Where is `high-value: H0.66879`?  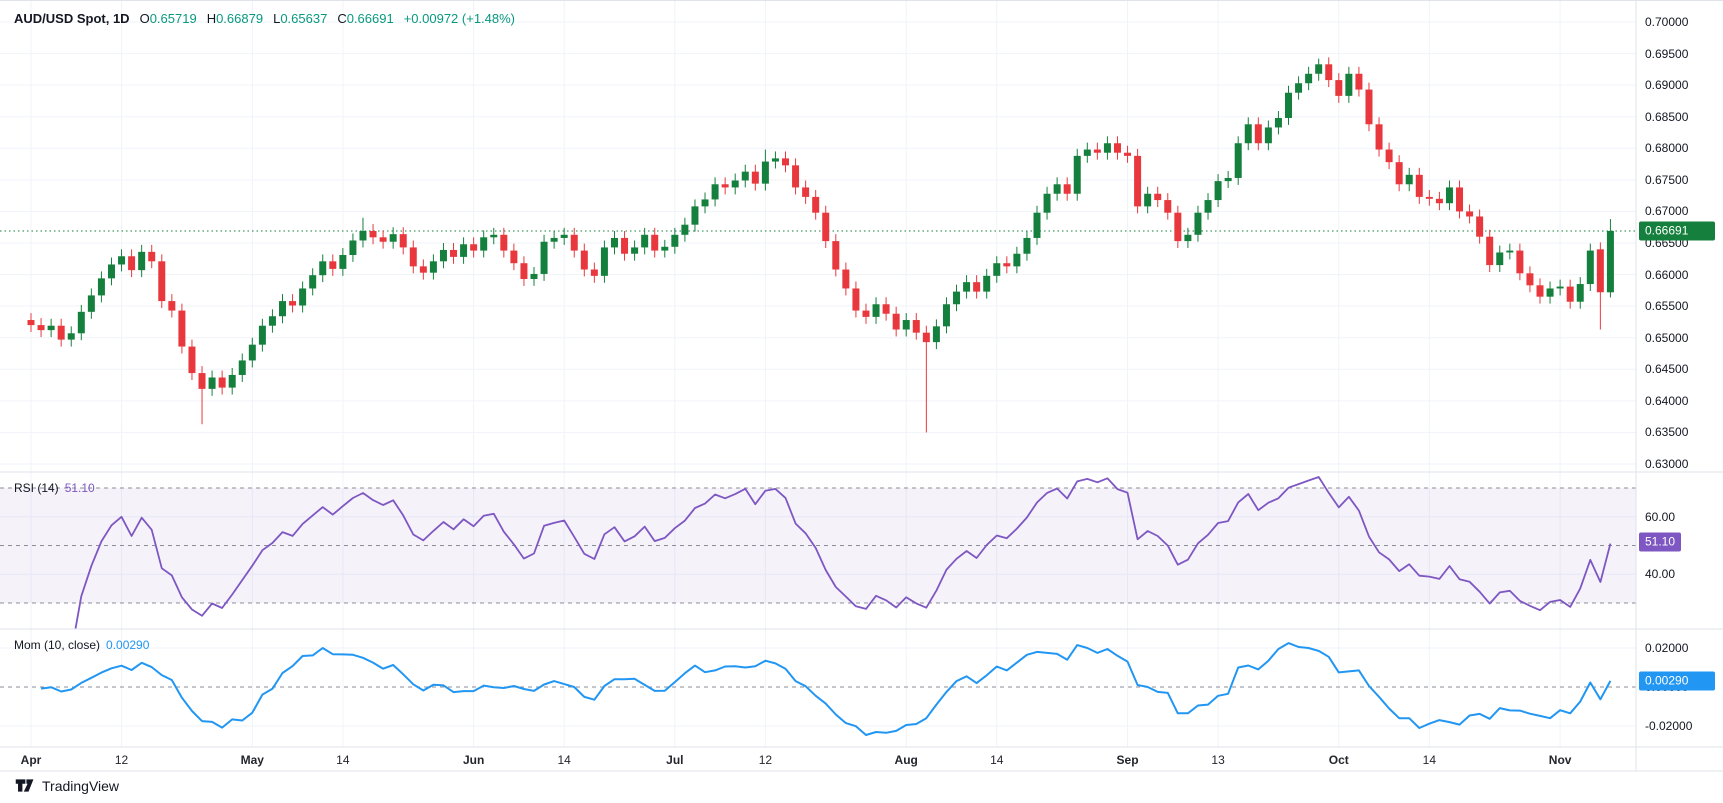
high-value: H0.66879 is located at coordinates (235, 18).